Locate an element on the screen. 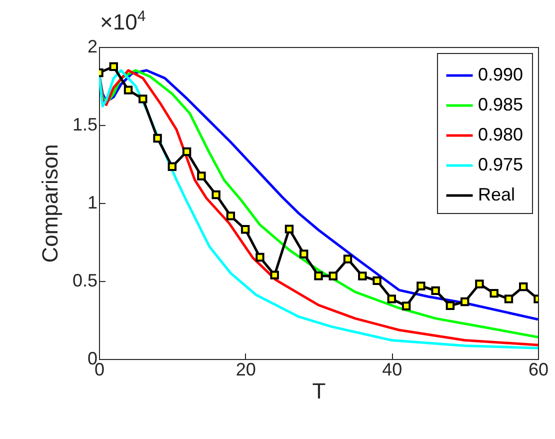  x-axis-title: T is located at coordinates (319, 391).